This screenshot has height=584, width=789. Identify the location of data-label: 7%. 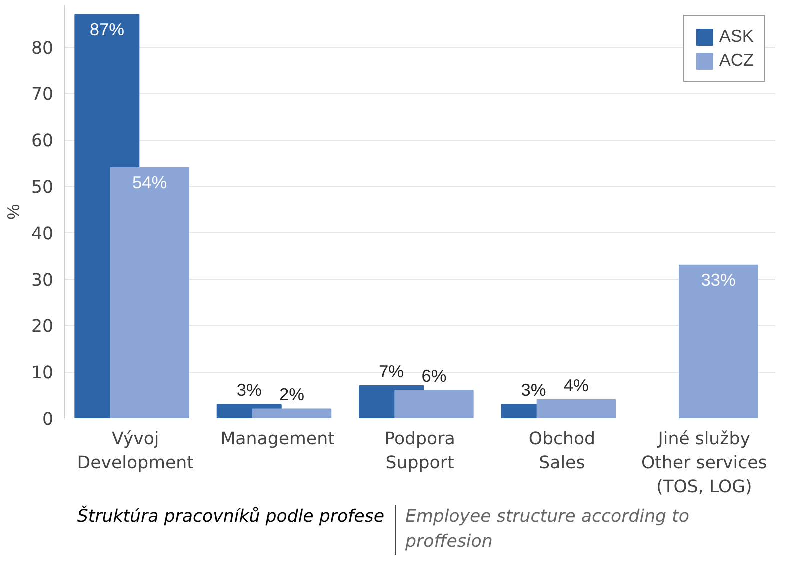
(391, 371).